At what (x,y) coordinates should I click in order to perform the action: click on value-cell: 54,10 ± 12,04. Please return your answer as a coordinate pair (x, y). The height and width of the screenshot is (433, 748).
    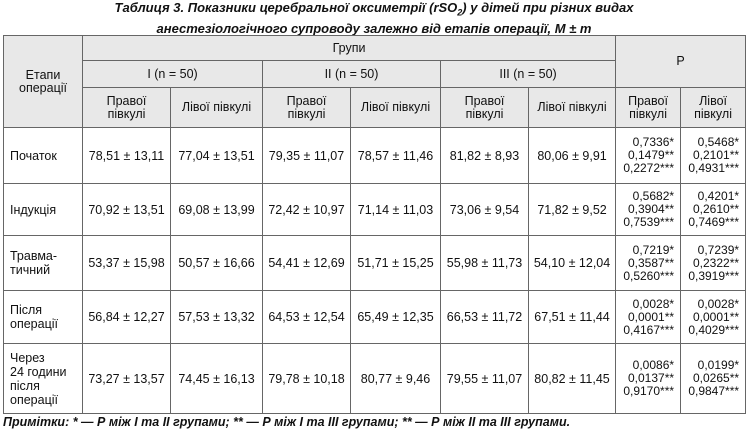
    Looking at the image, I should click on (572, 263).